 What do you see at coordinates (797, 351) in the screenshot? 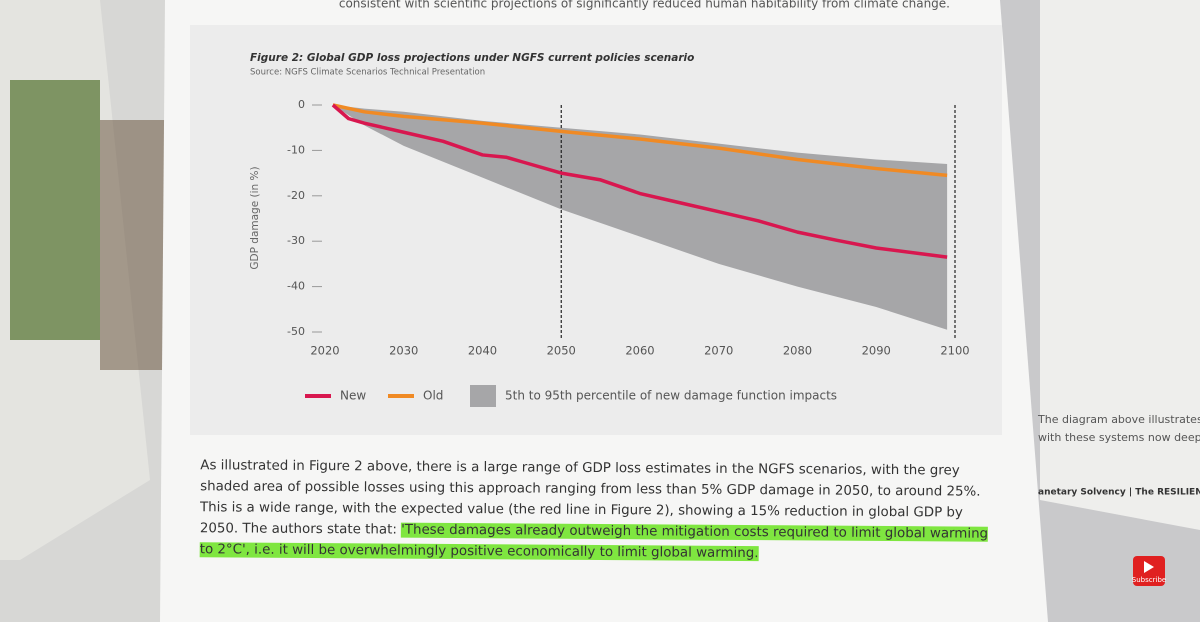
I see `x-tick-label: 2080` at bounding box center [797, 351].